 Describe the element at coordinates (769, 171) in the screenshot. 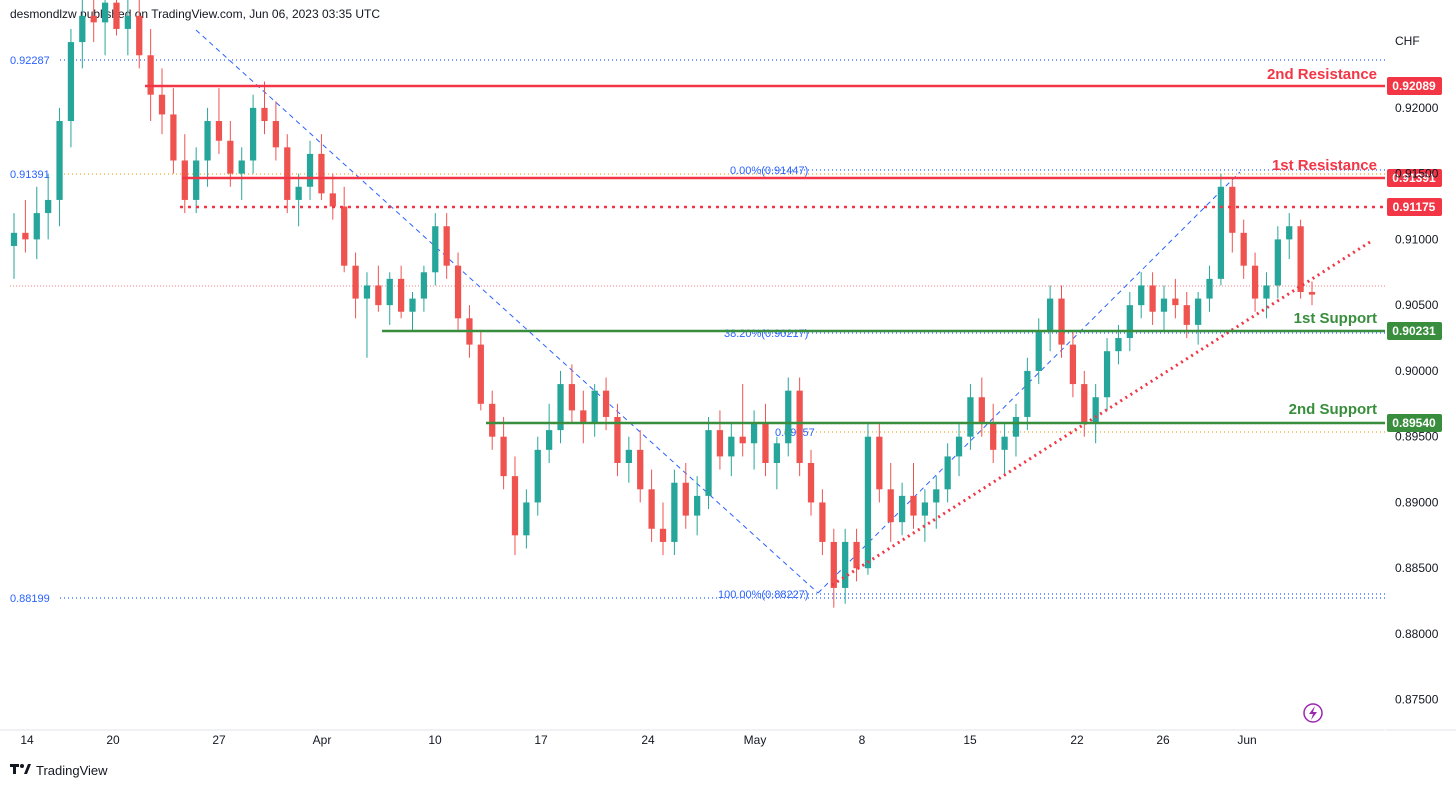

I see `fib-label: 0.00%(0.91447)` at that location.